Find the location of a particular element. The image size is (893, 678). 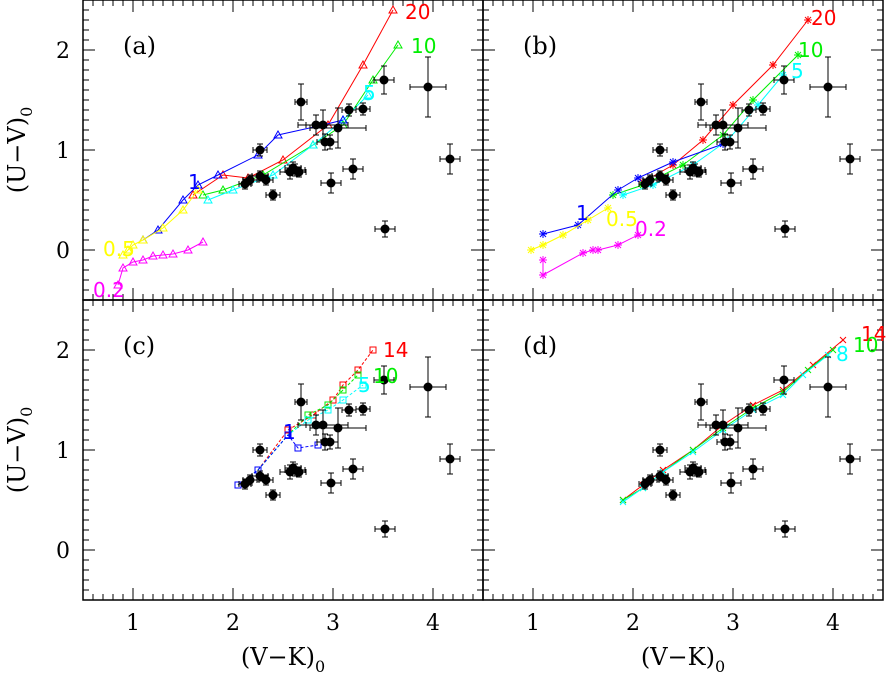

panel-label-d: (d) is located at coordinates (540, 346).